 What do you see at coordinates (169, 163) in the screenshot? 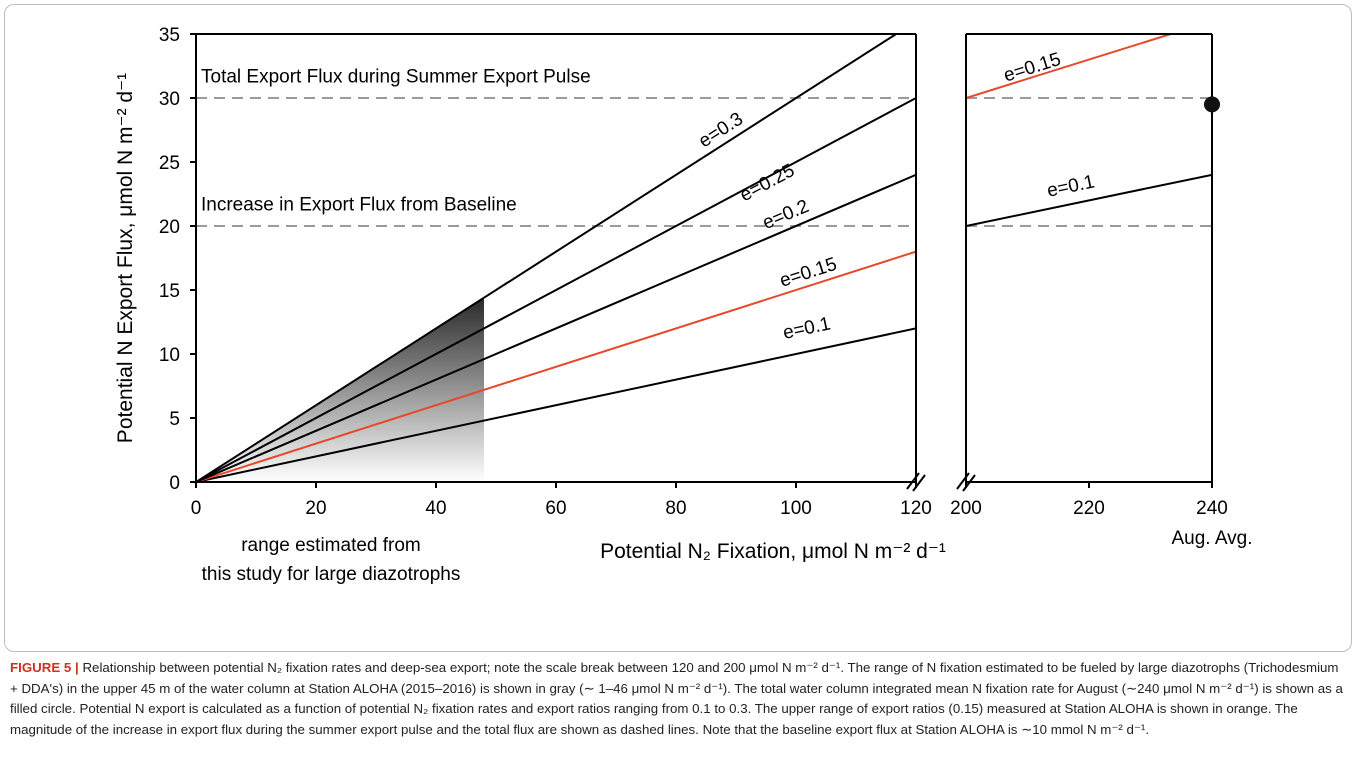
I see `y-tick-label-25: 25` at bounding box center [169, 163].